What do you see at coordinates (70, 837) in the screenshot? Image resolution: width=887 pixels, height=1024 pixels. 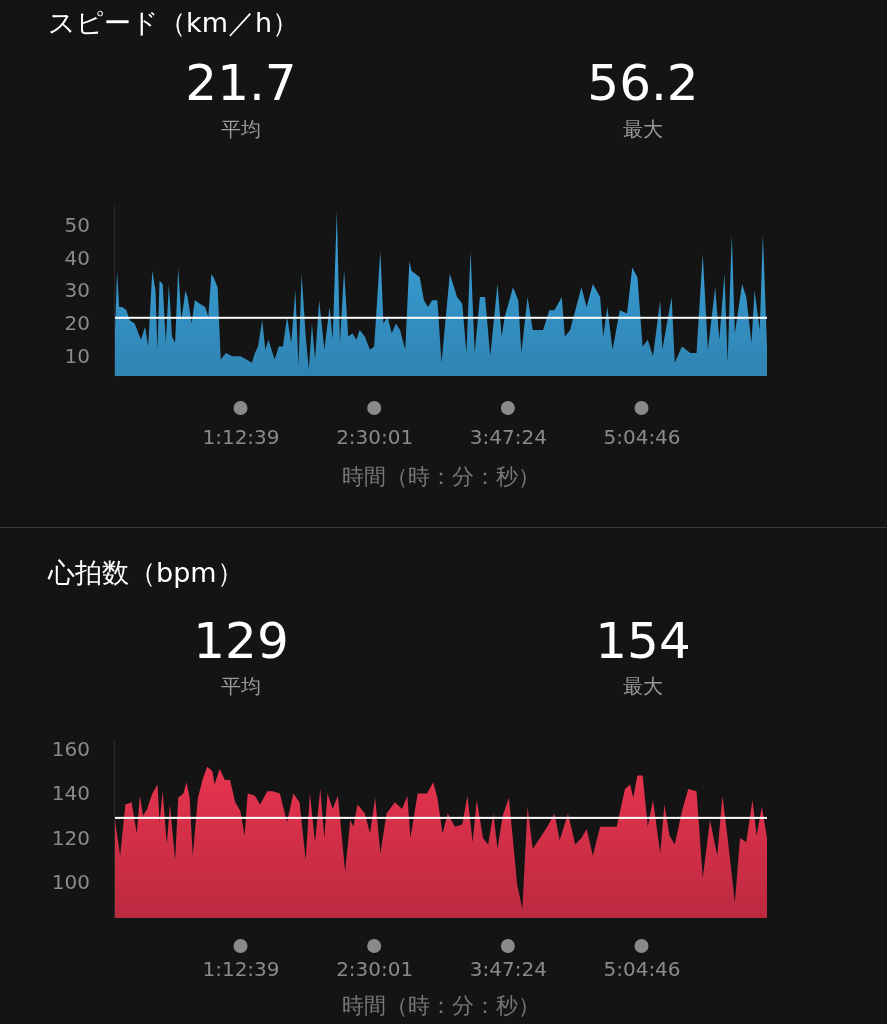 I see `y-tick-label: 120` at bounding box center [70, 837].